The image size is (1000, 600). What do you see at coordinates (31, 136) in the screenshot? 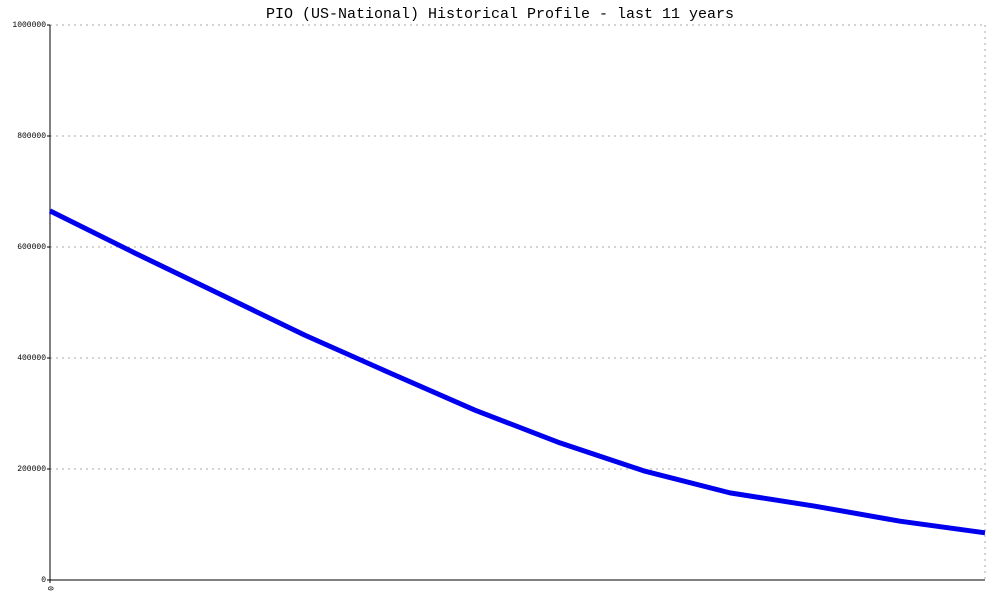
I see `y-tick-label: 800000` at bounding box center [31, 136].